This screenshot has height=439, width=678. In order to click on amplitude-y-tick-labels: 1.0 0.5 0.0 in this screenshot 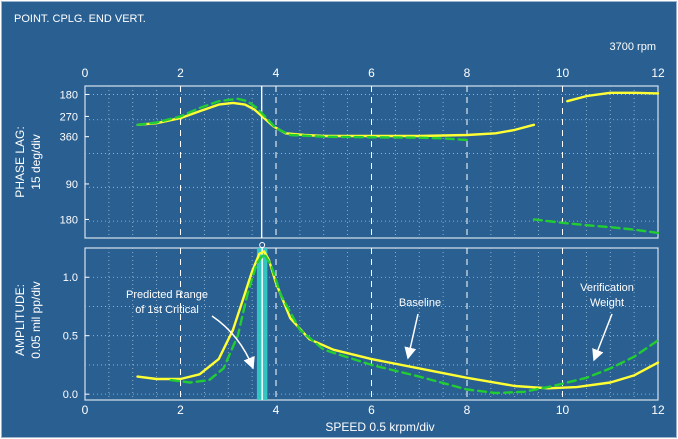, I will do `click(76, 336)`.